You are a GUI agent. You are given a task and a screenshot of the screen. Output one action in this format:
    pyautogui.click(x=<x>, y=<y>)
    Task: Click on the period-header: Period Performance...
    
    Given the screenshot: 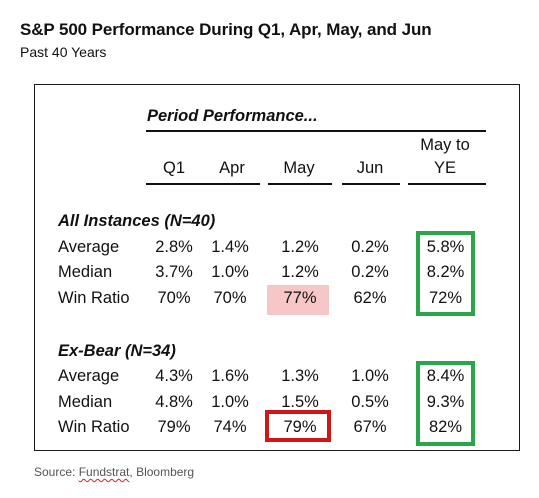 What is the action you would take?
    pyautogui.click(x=232, y=116)
    